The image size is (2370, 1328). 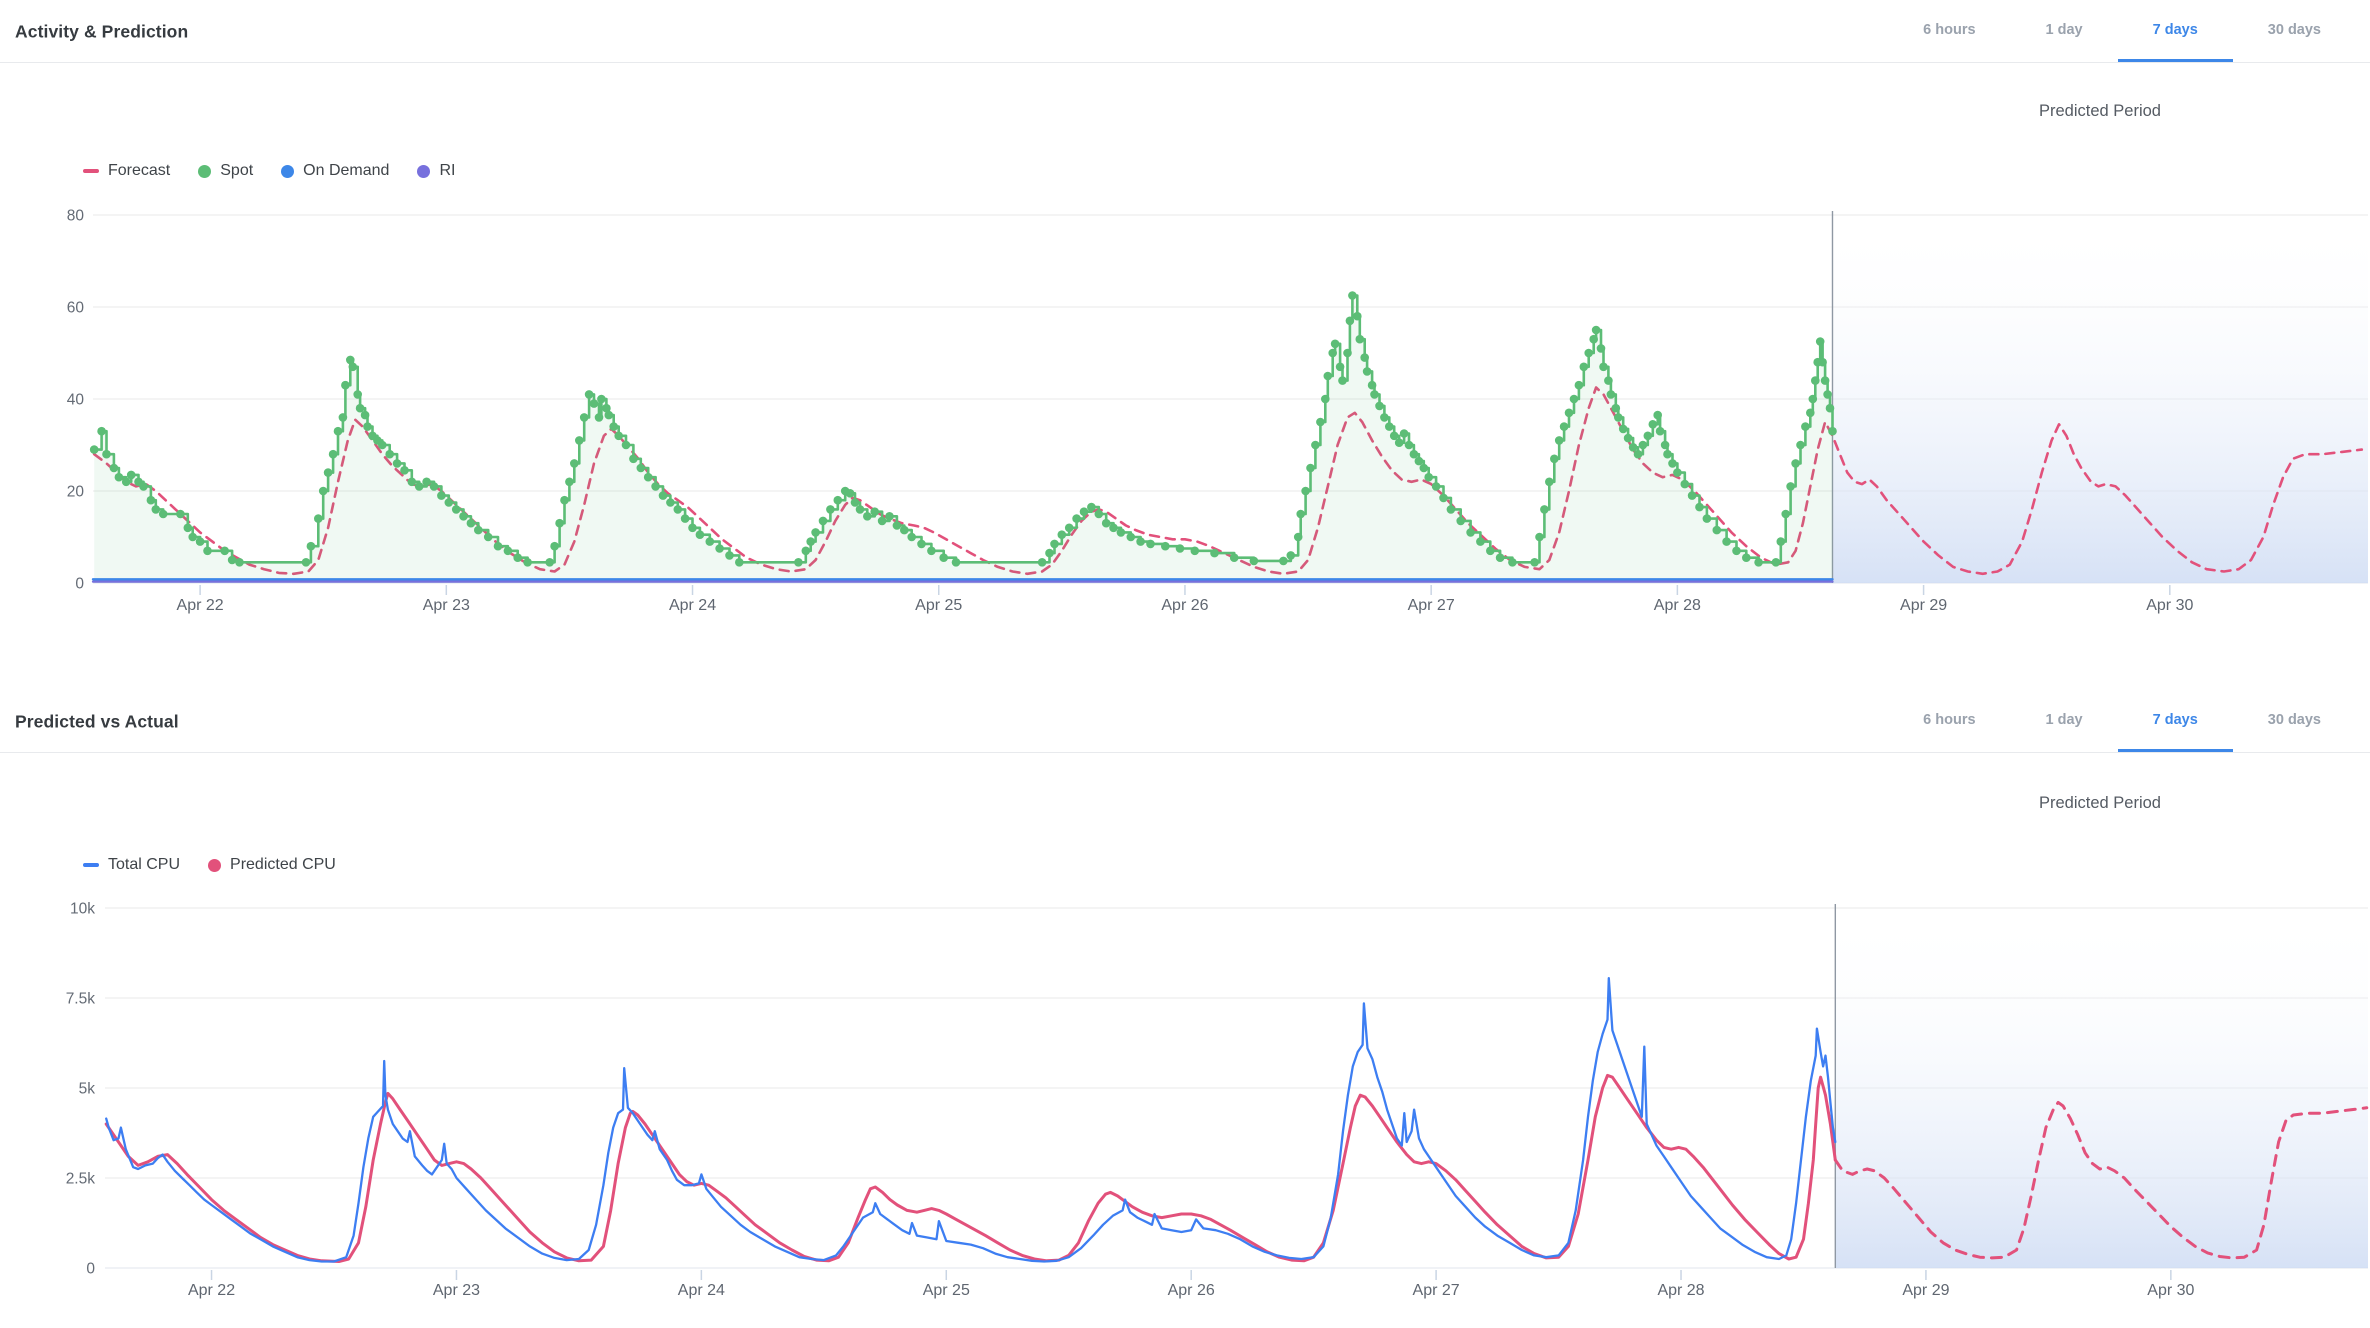 What do you see at coordinates (205, 171) in the screenshot?
I see `spot-marker-icon` at bounding box center [205, 171].